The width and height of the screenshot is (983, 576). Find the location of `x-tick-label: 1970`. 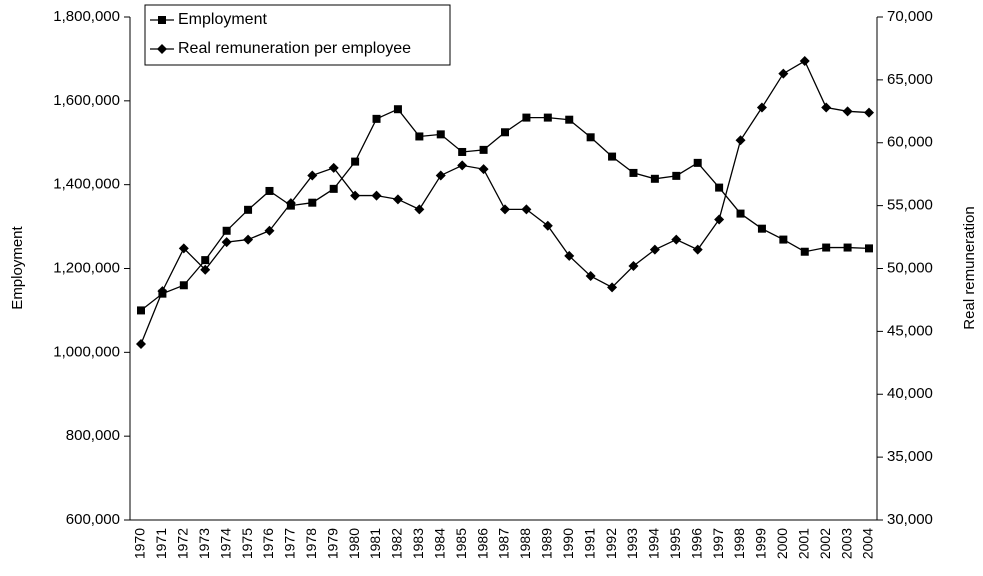

x-tick-label: 1970 is located at coordinates (140, 543).